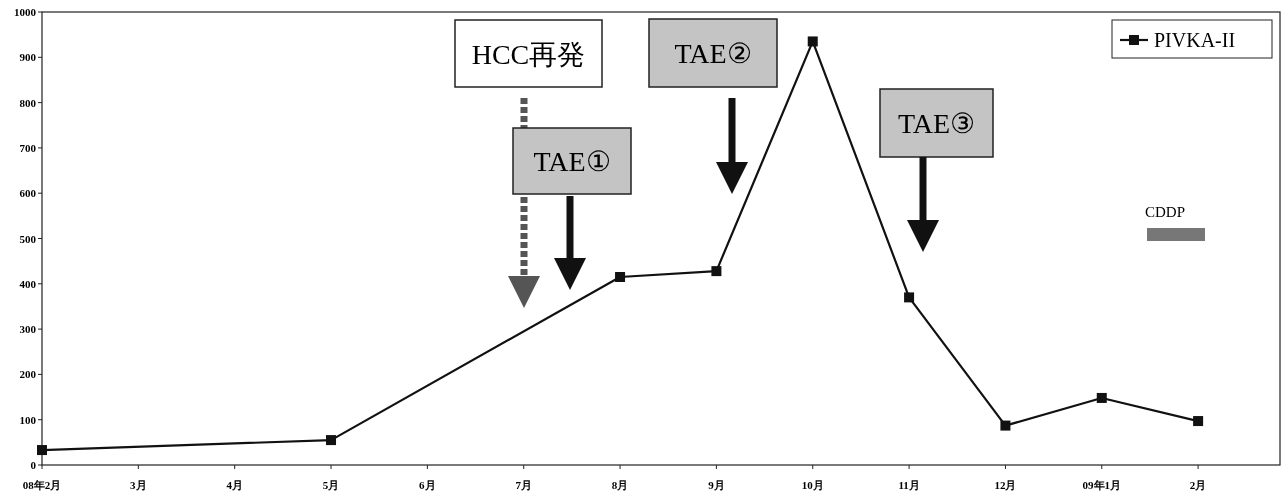 This screenshot has height=496, width=1284. I want to click on y-tick-label: 0, so click(33, 465).